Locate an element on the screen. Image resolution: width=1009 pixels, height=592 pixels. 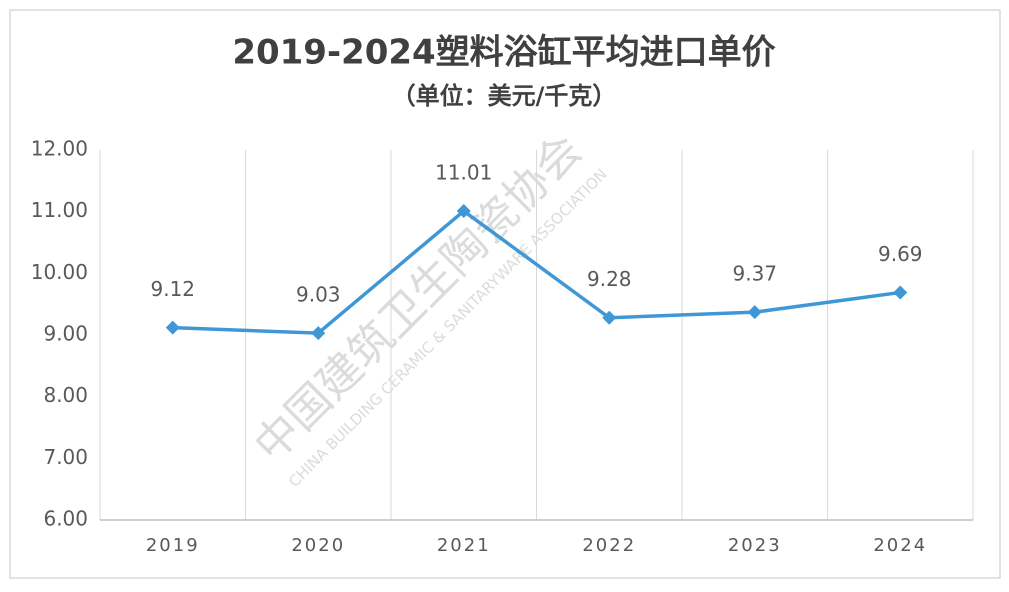
x-tick-label: 2019 is located at coordinates (173, 545).